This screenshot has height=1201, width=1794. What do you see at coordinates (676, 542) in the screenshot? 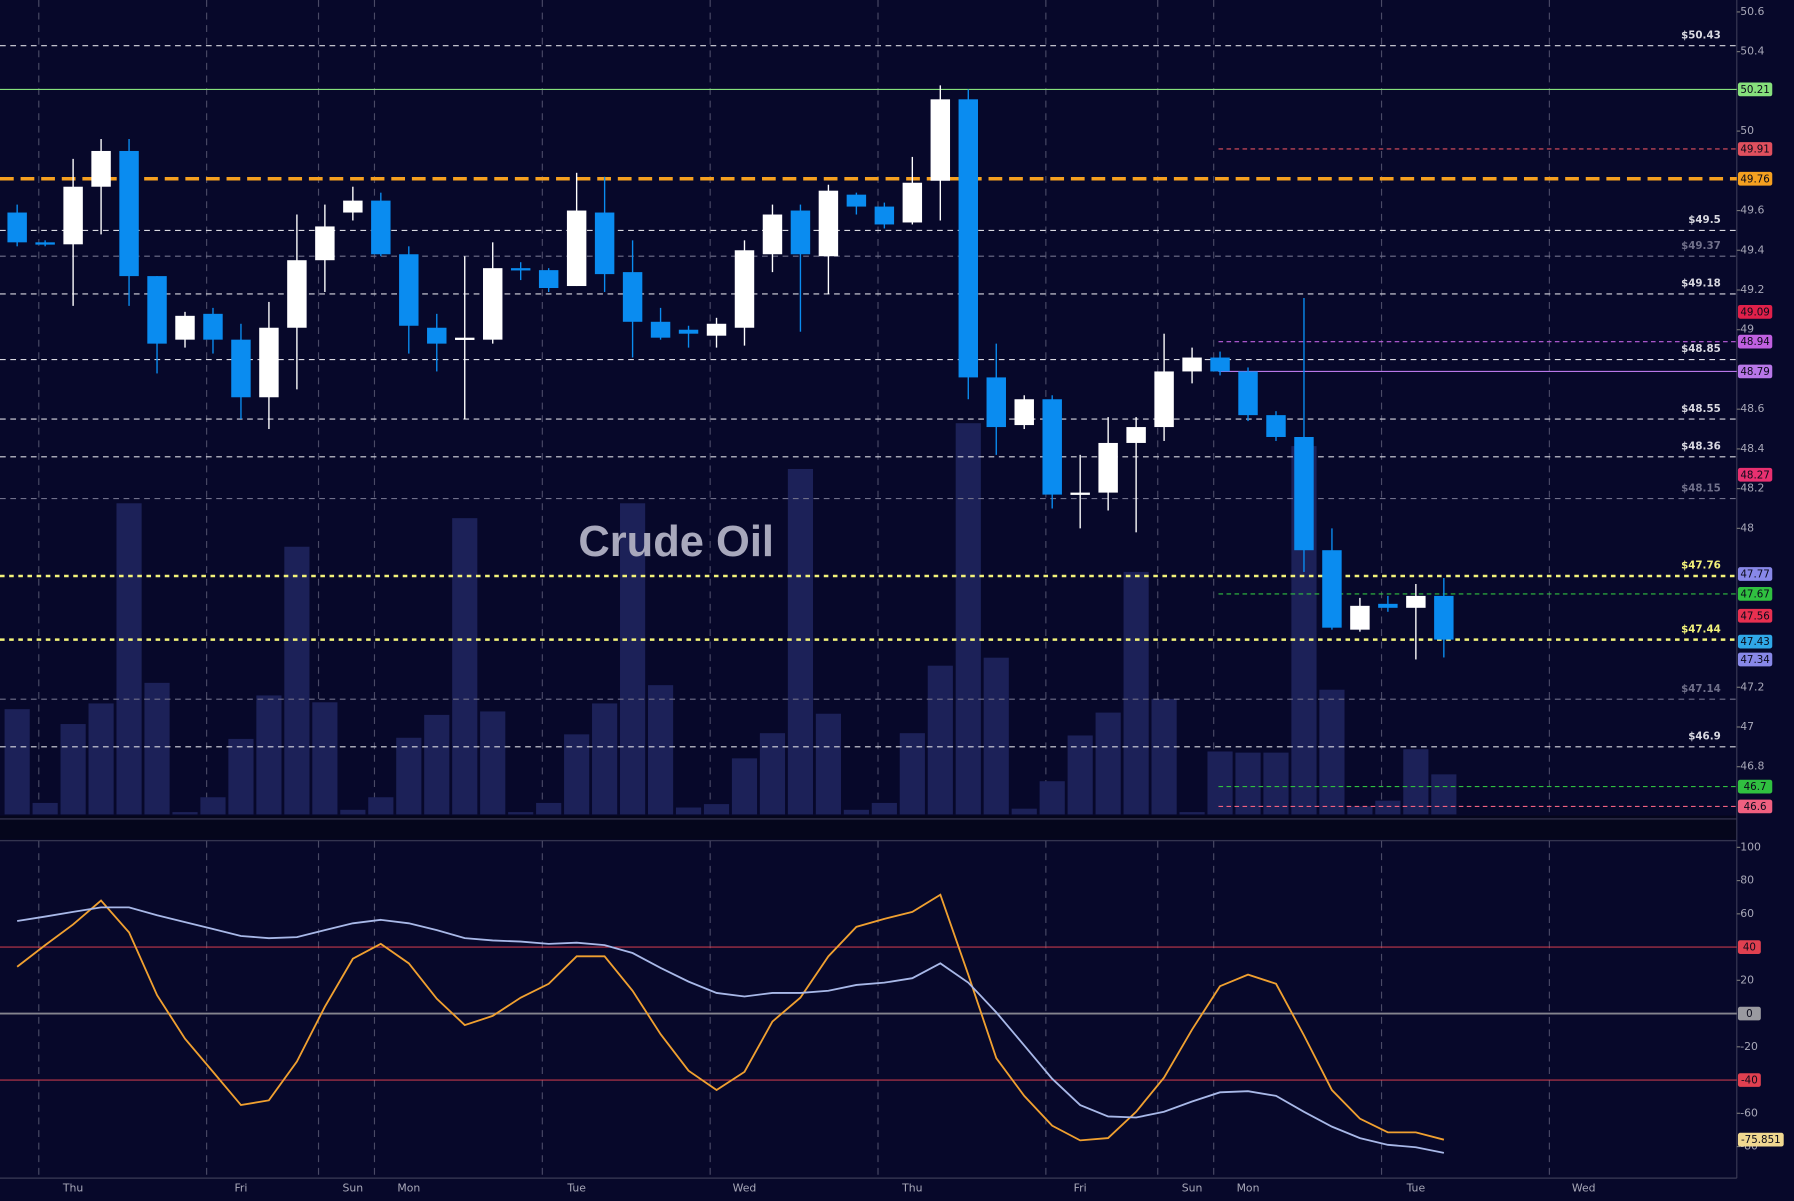
I see `watermark-title: Crude Oil` at bounding box center [676, 542].